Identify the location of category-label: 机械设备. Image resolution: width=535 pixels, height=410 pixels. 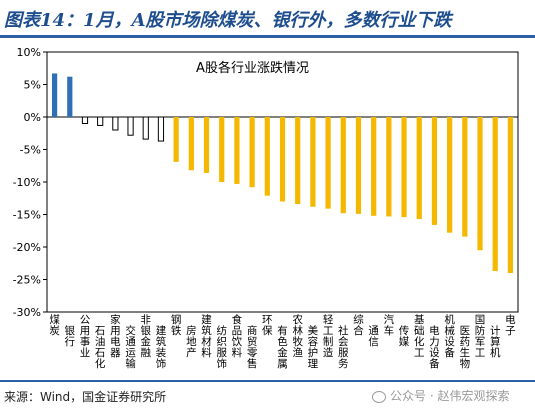
(449, 336).